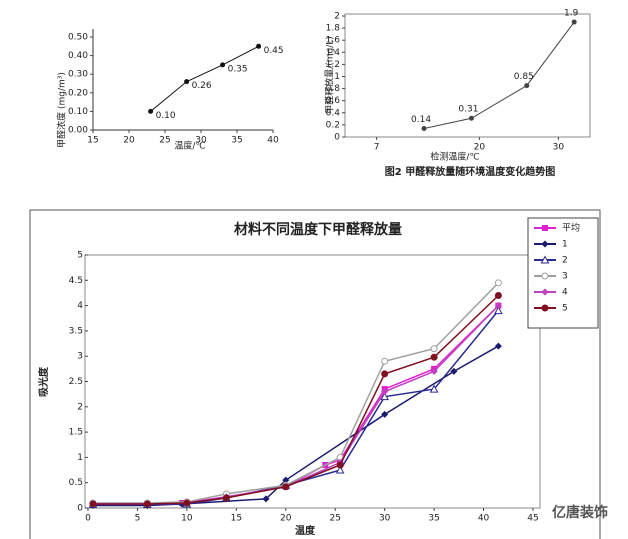 This screenshot has height=539, width=628. Describe the element at coordinates (565, 245) in the screenshot. I see `legend-label: 1` at that location.